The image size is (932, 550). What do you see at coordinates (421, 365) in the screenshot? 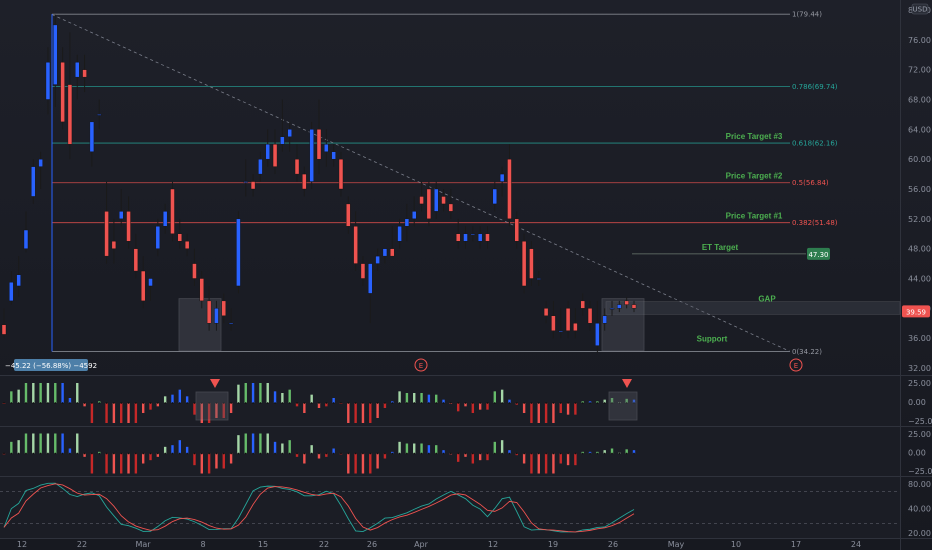
I see `earnings-marker` at bounding box center [421, 365].